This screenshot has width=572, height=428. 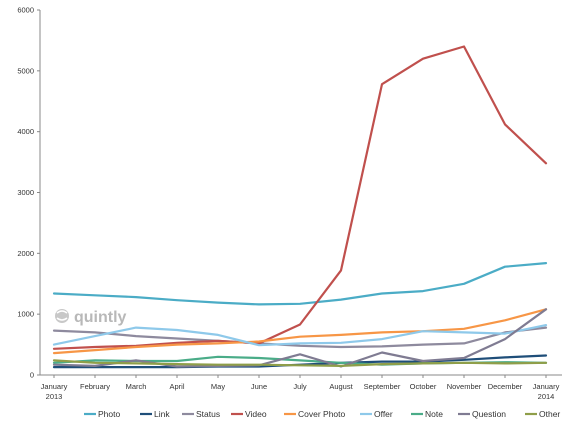 What do you see at coordinates (505, 386) in the screenshot?
I see `x-tick-label: December` at bounding box center [505, 386].